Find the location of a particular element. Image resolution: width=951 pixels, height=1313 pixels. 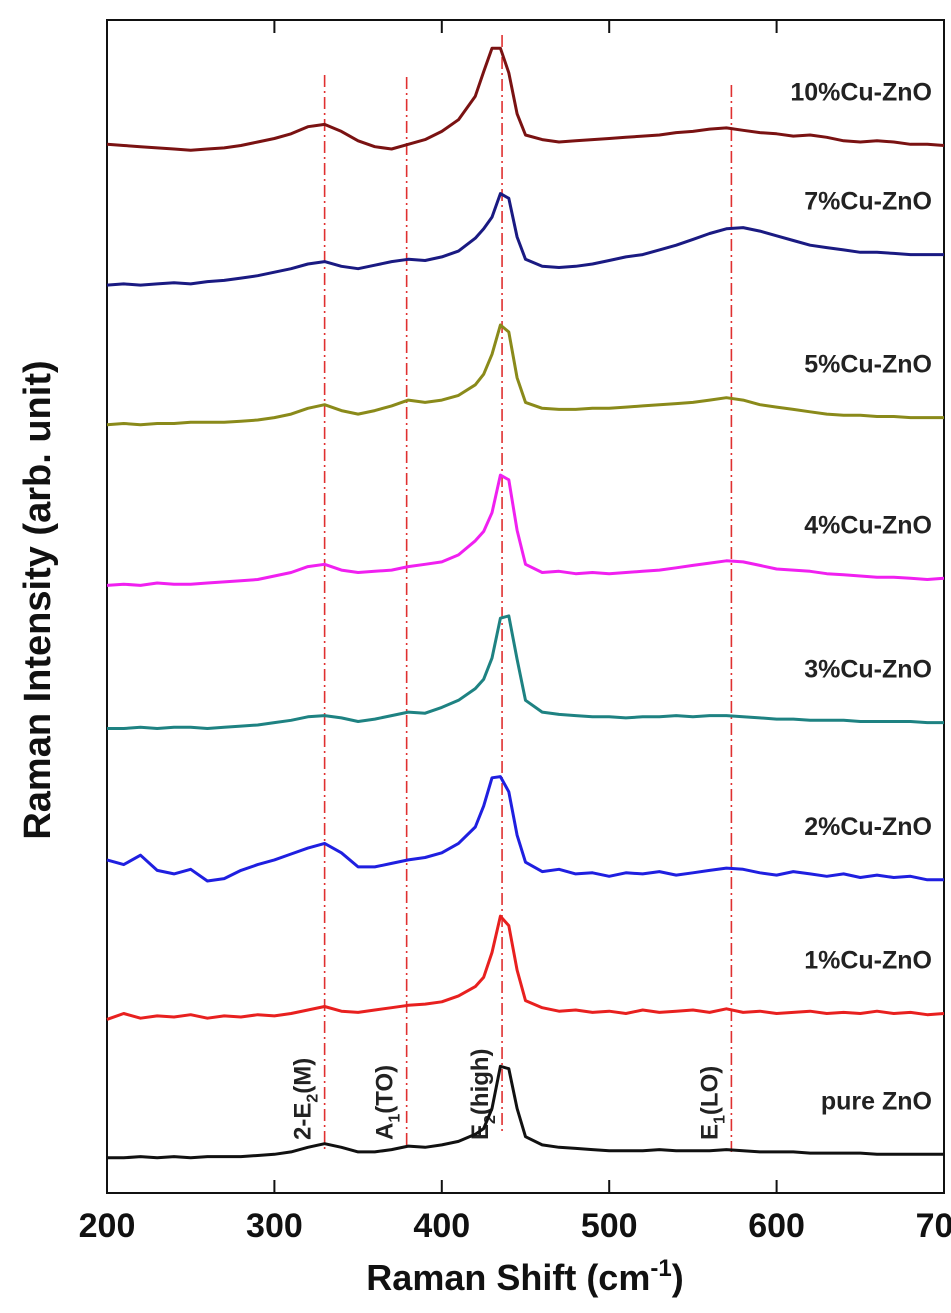

annotation-end: (high) is located at coordinates (480, 1081).